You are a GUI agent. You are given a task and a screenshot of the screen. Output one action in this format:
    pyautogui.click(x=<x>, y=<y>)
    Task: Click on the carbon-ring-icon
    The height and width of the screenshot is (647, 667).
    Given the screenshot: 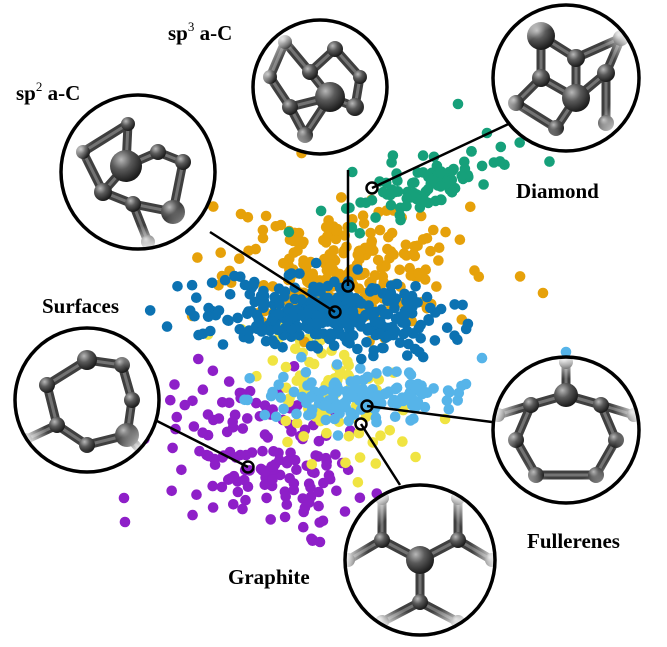 What is the action you would take?
    pyautogui.click(x=87, y=400)
    